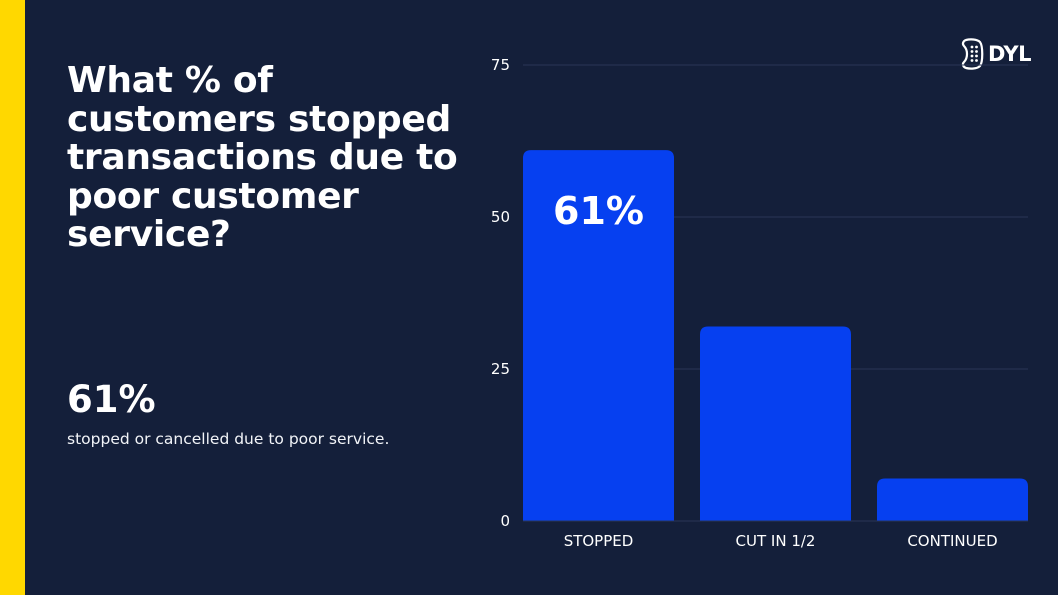 The image size is (1058, 595). Describe the element at coordinates (500, 65) in the screenshot. I see `y-tick-label: 75` at that location.